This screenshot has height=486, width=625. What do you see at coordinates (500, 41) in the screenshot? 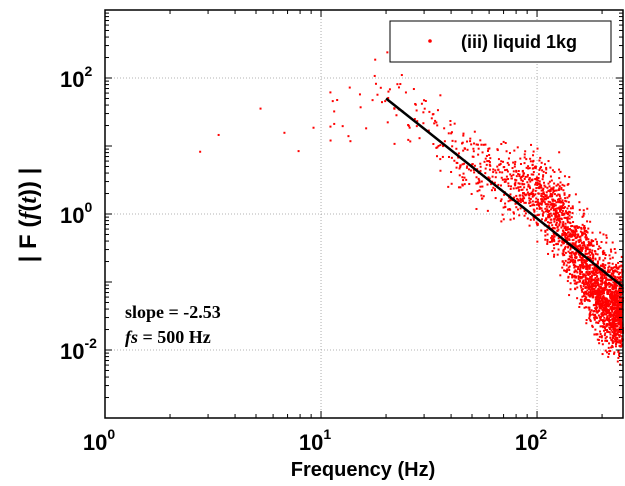
I see `legend: (iii) liquid 1kg` at bounding box center [500, 41].